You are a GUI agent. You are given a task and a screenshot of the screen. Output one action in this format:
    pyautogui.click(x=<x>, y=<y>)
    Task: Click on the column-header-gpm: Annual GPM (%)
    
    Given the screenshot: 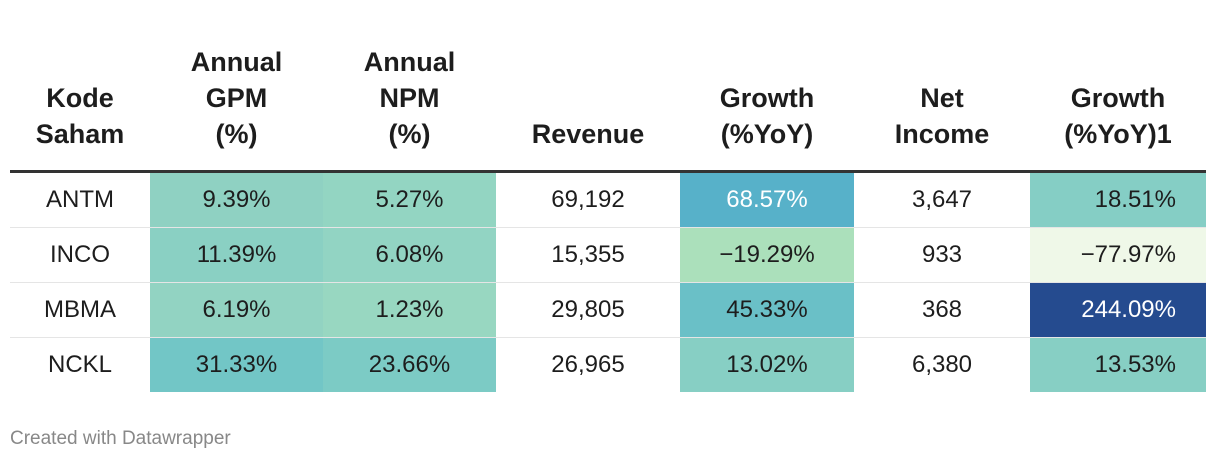 What is the action you would take?
    pyautogui.click(x=236, y=108)
    